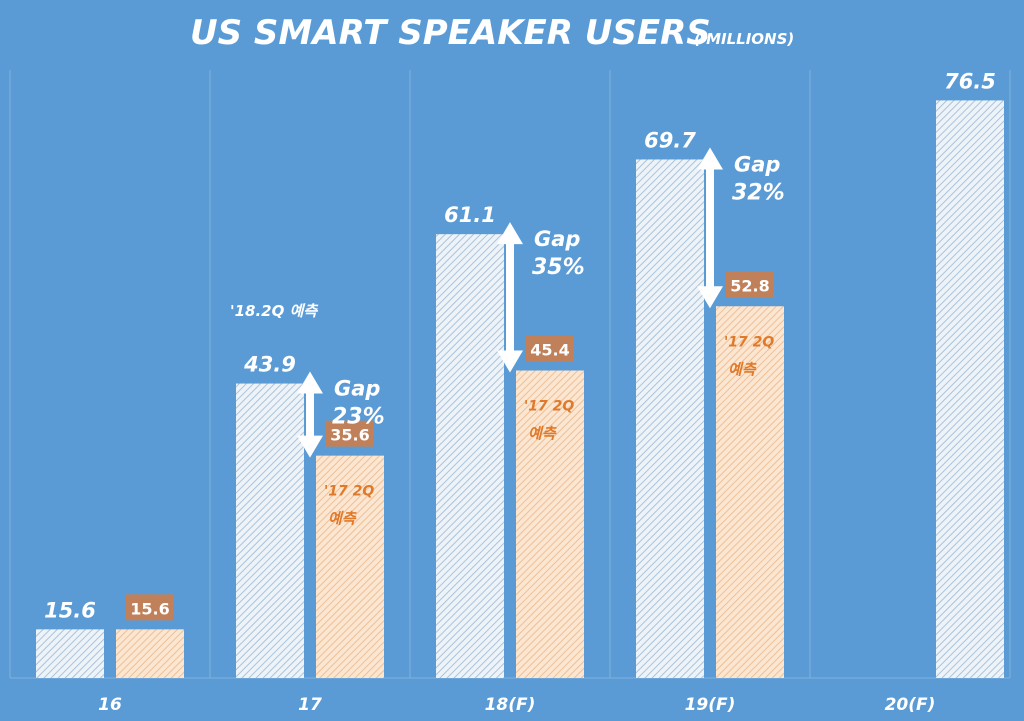 The width and height of the screenshot is (1024, 721). I want to click on data-label: 69.7, so click(670, 140).